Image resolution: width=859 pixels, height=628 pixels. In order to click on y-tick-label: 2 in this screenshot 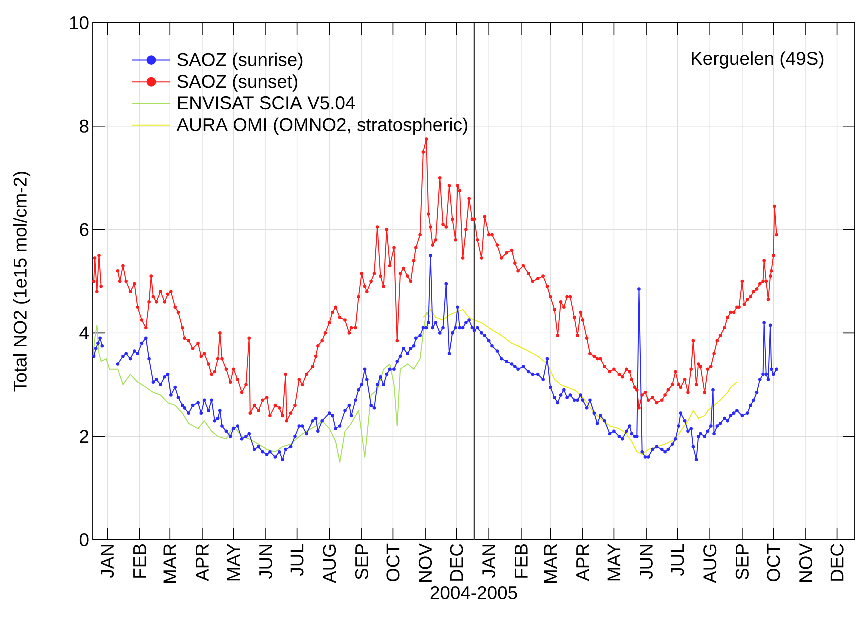, I will do `click(84, 437)`.